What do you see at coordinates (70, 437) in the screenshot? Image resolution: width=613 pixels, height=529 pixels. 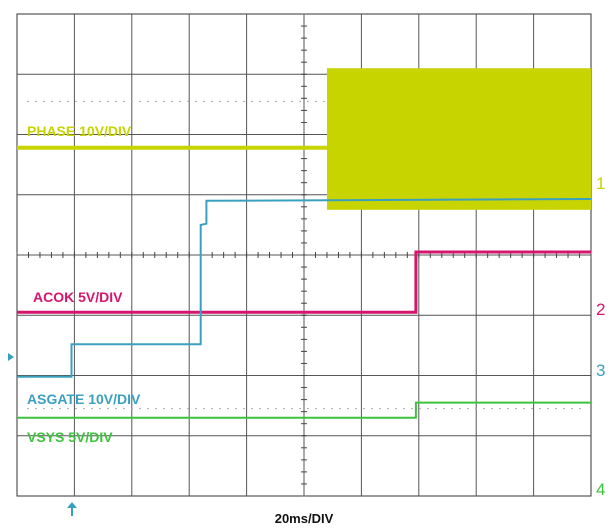 I see `trace-label: VSYS 5V/DIV` at bounding box center [70, 437].